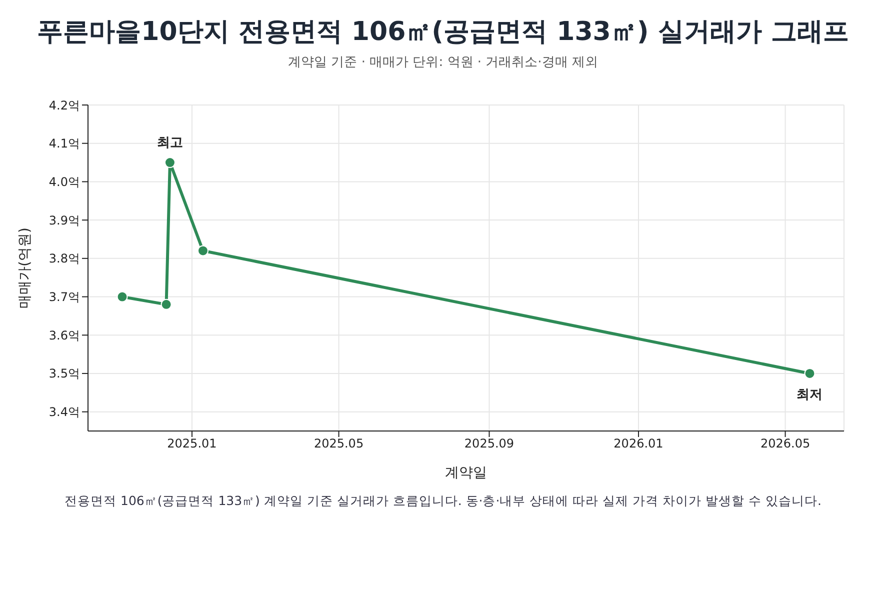 Image resolution: width=886 pixels, height=600 pixels. Describe the element at coordinates (64, 105) in the screenshot. I see `y-tick-label: 4.2억` at that location.